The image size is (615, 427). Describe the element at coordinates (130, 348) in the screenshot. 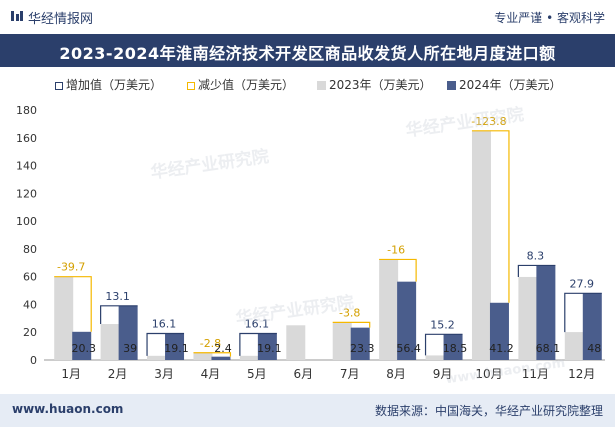

I see `value-label-2024: 39` at that location.